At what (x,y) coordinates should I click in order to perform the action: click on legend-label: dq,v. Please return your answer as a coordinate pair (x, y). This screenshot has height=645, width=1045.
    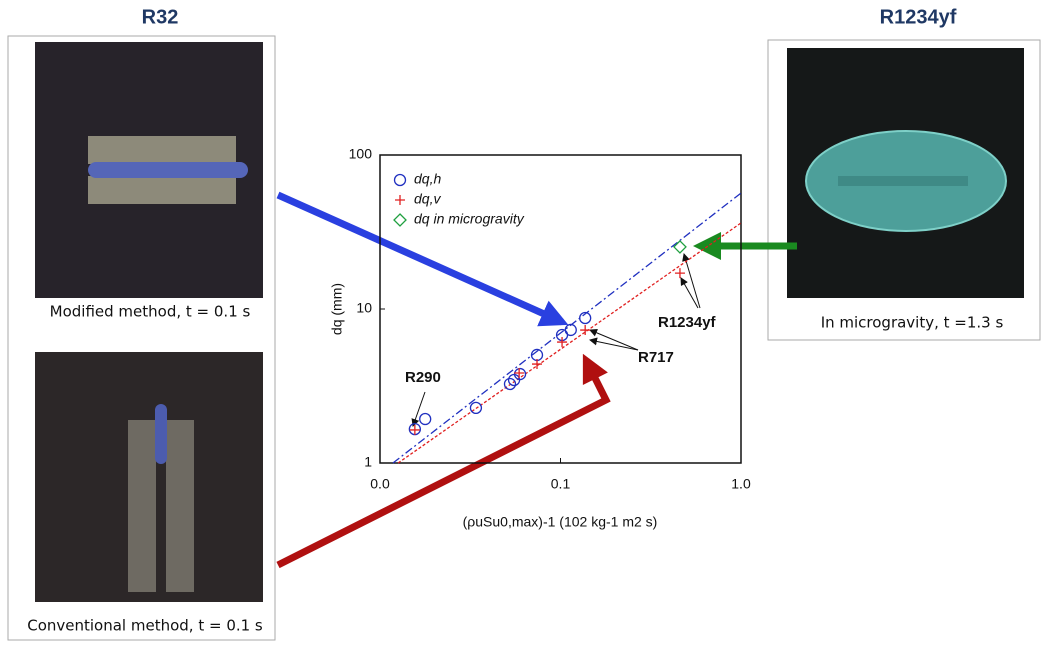
    Looking at the image, I should click on (427, 199).